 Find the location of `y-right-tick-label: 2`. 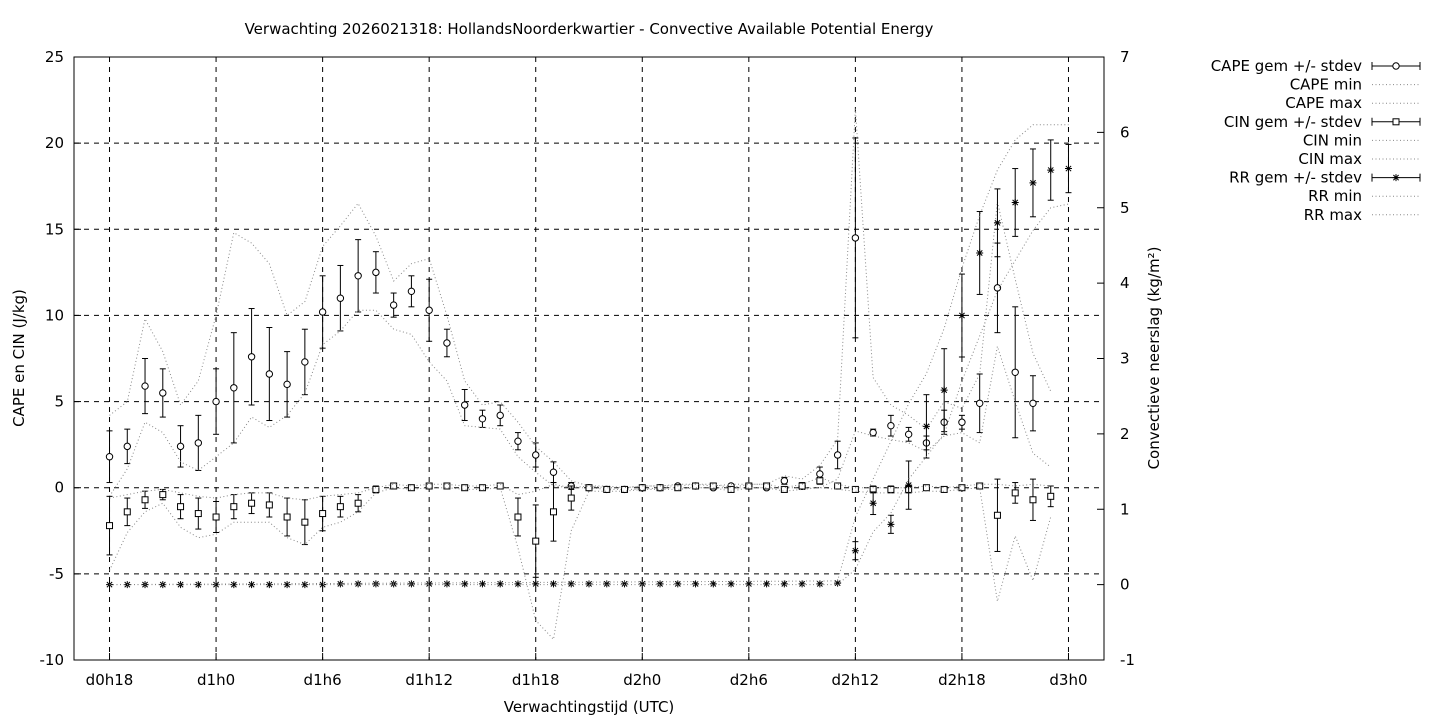

y-right-tick-label: 2 is located at coordinates (1125, 434).